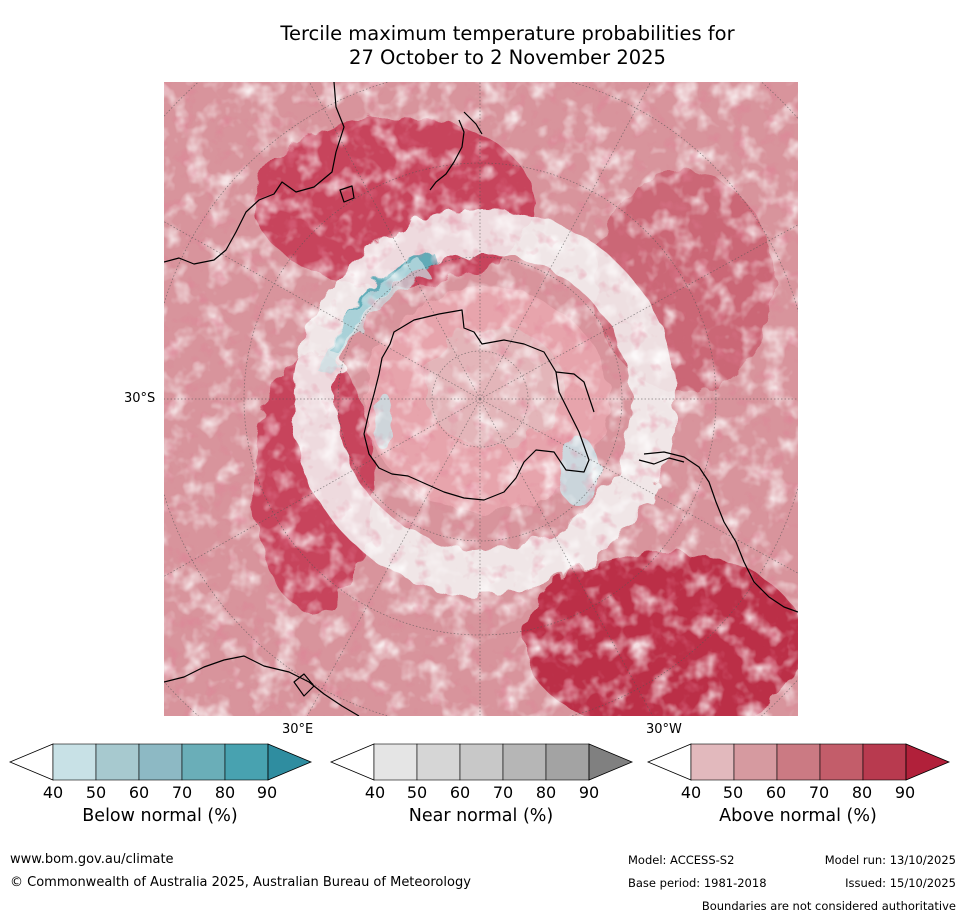  Describe the element at coordinates (900, 883) in the screenshot. I see `footer-issued: Issued: 15/10/2025` at that location.